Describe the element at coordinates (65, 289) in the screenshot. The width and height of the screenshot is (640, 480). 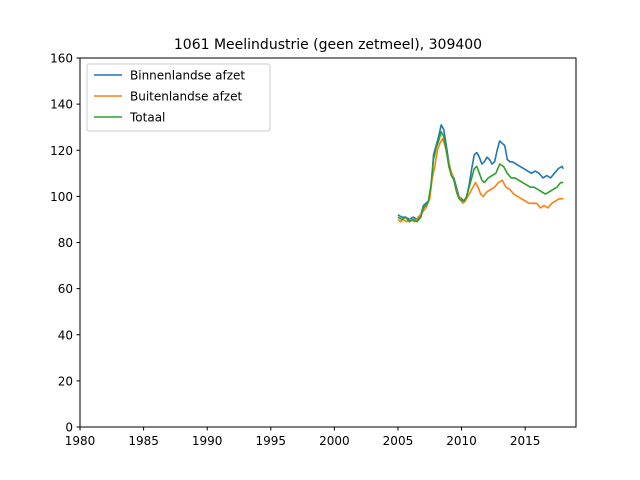
I see `y-tick-label: 60` at that location.